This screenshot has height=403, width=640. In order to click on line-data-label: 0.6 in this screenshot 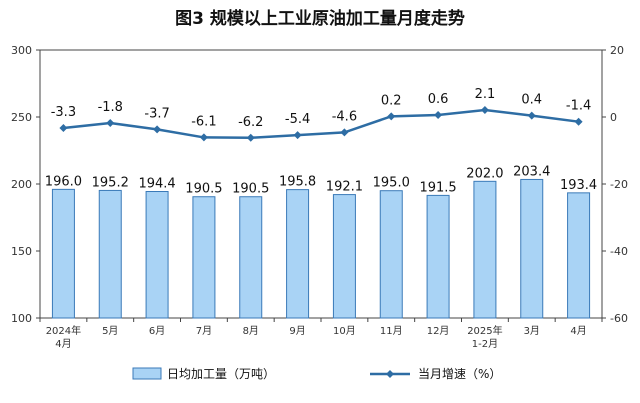, I will do `click(438, 99)`.